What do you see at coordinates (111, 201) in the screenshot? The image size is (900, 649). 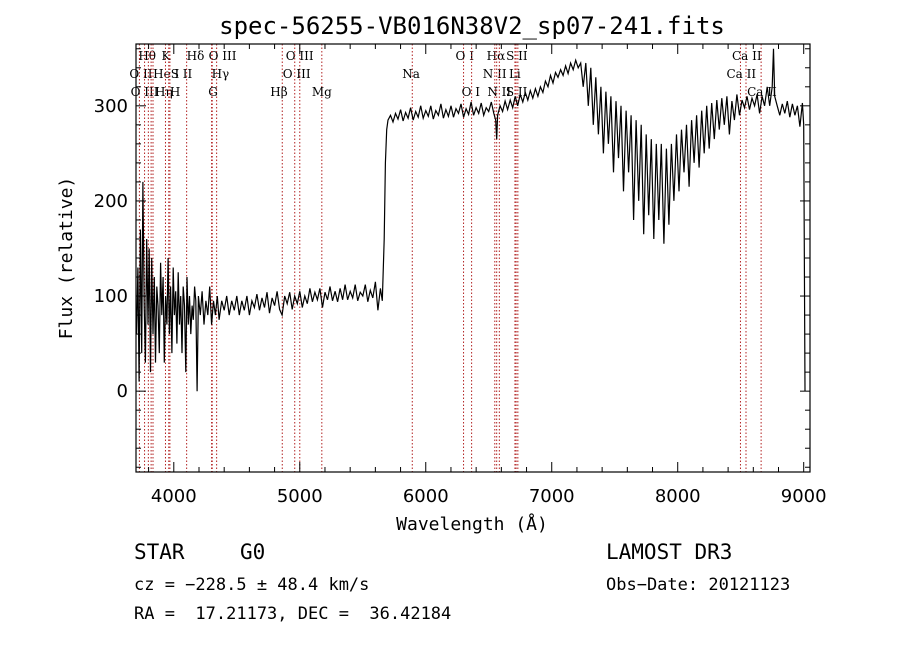 I see `y-tick-label: 200` at bounding box center [111, 201].